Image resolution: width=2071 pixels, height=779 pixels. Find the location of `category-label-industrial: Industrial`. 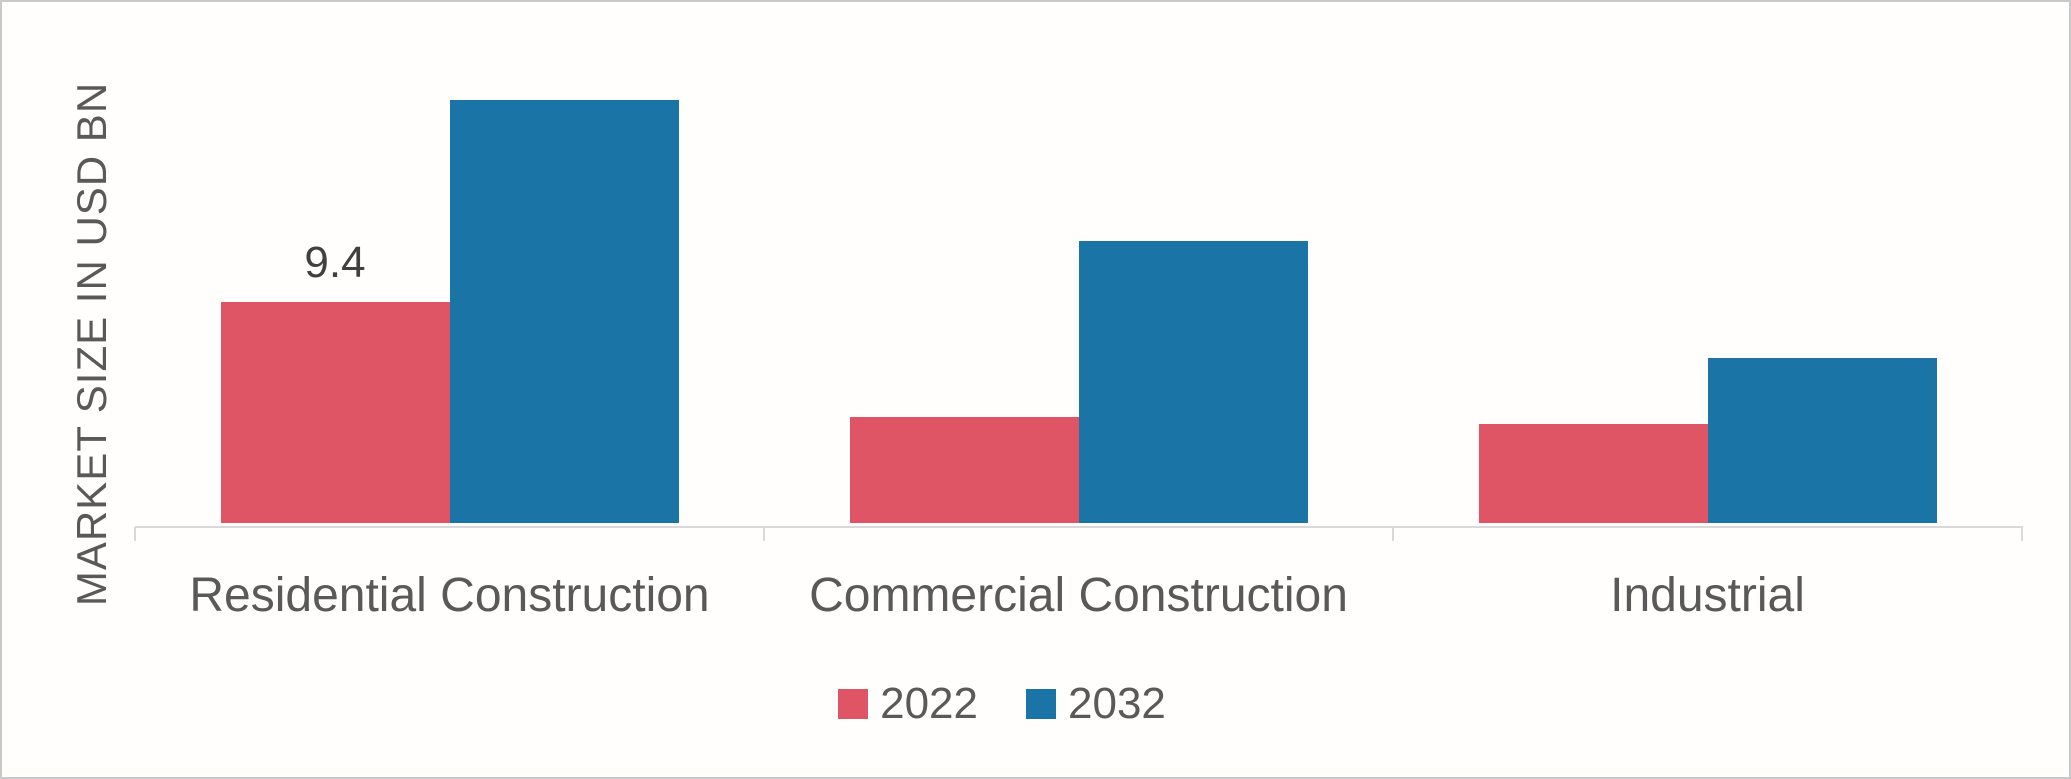

category-label-industrial: Industrial is located at coordinates (1707, 595).